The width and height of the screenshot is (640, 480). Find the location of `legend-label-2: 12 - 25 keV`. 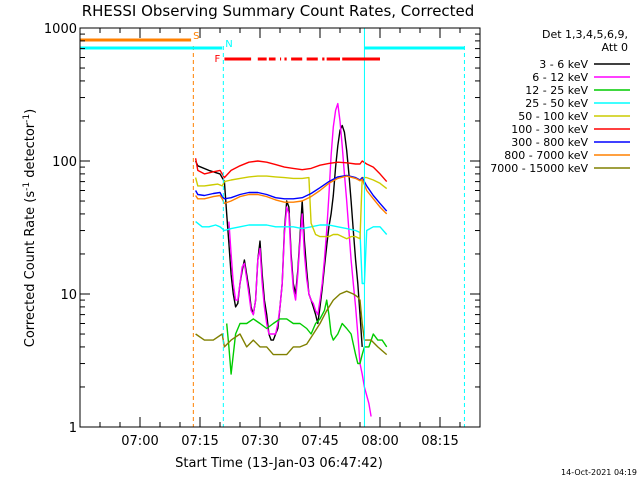

legend-label-2: 12 - 25 keV is located at coordinates (556, 90).